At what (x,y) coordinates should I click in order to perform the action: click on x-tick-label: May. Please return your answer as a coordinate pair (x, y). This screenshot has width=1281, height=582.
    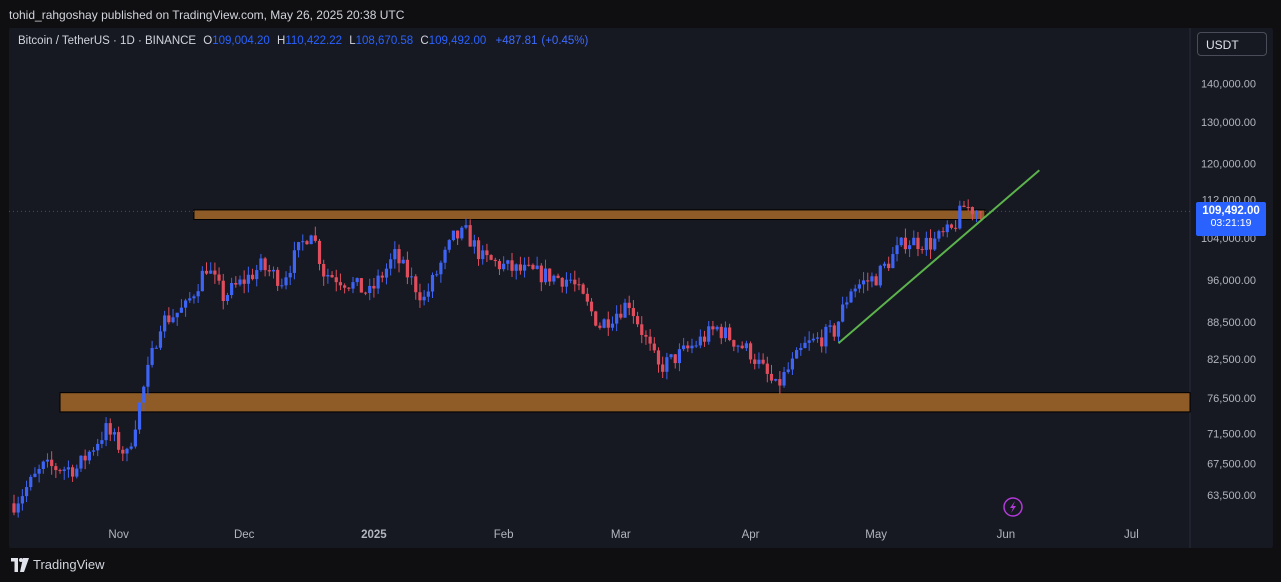
    Looking at the image, I should click on (876, 535).